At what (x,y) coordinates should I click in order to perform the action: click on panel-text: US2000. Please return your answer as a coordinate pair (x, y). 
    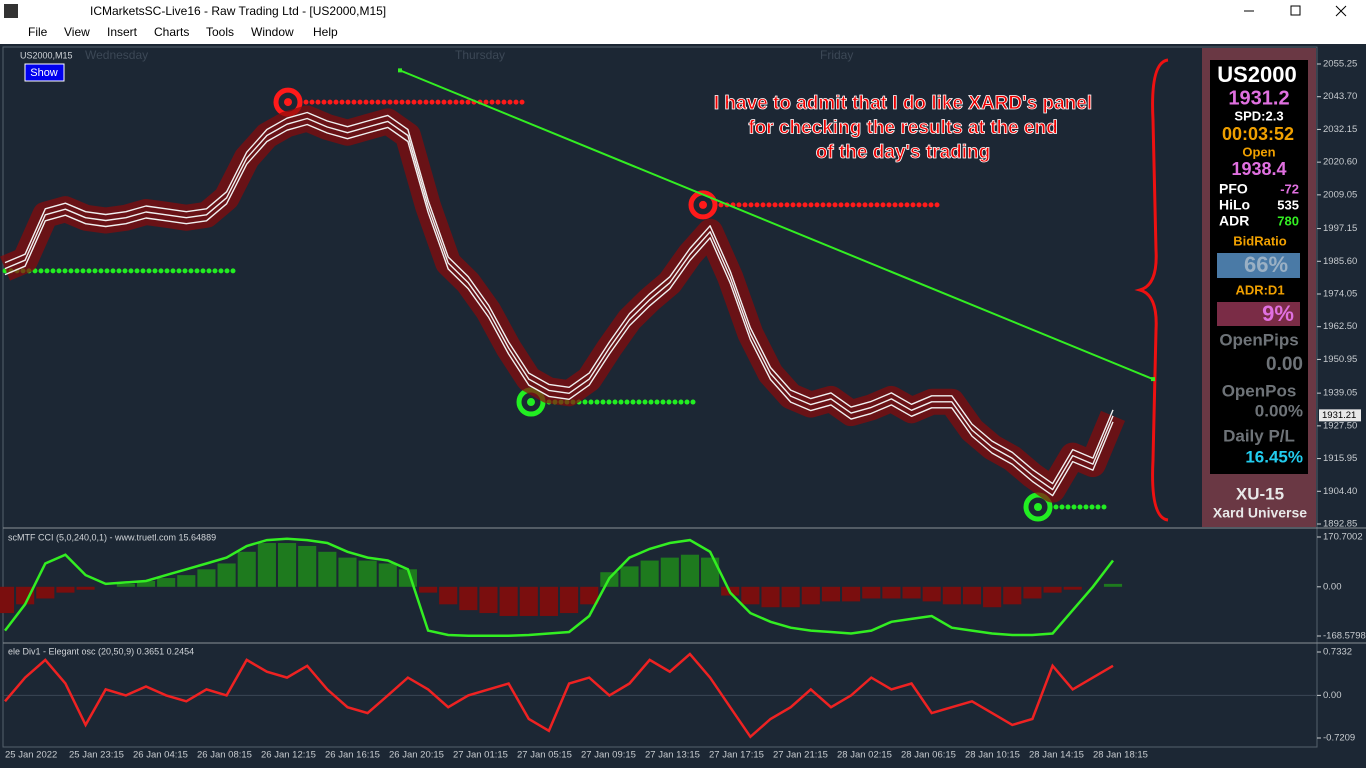
    Looking at the image, I should click on (1257, 74).